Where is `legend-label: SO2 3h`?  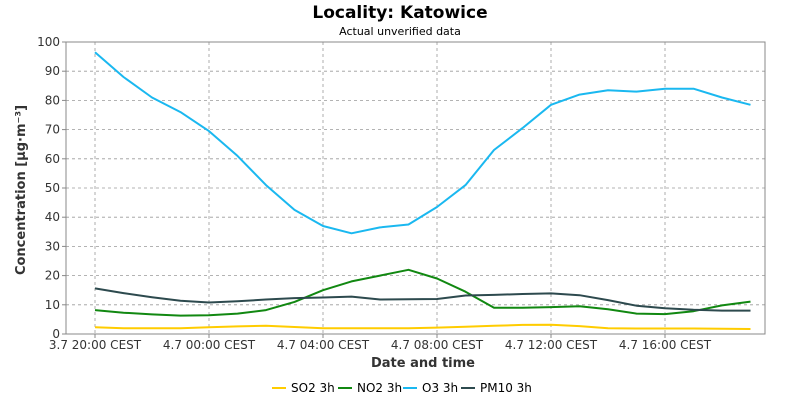
legend-label: SO2 3h is located at coordinates (313, 388).